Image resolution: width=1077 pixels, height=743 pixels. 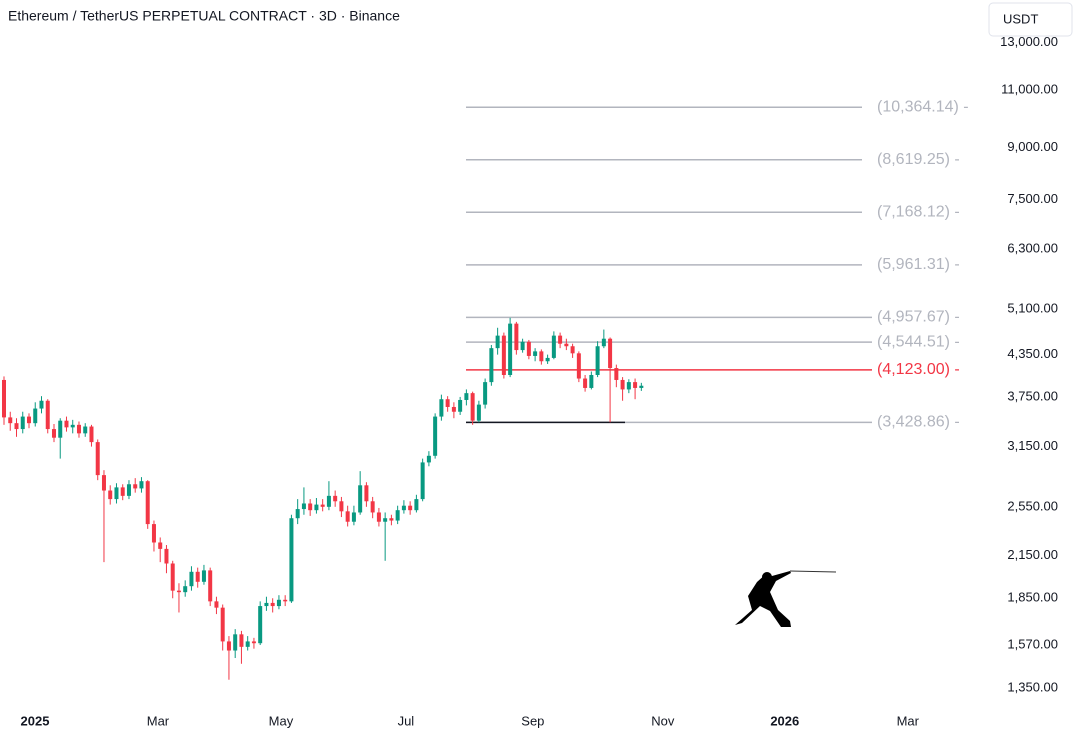 What do you see at coordinates (281, 720) in the screenshot?
I see `x-tick-label: May` at bounding box center [281, 720].